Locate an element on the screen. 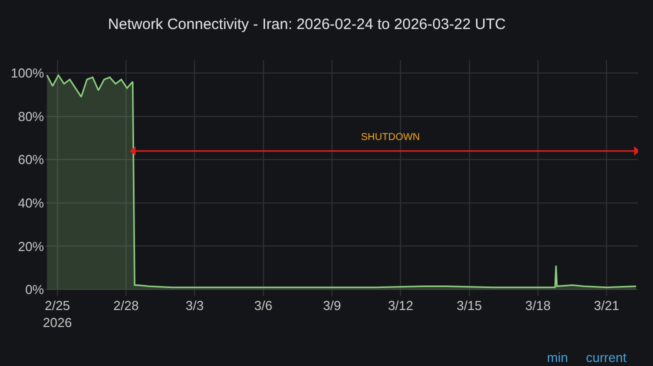 The image size is (653, 366). x-tick-label: 3/21 is located at coordinates (607, 305).